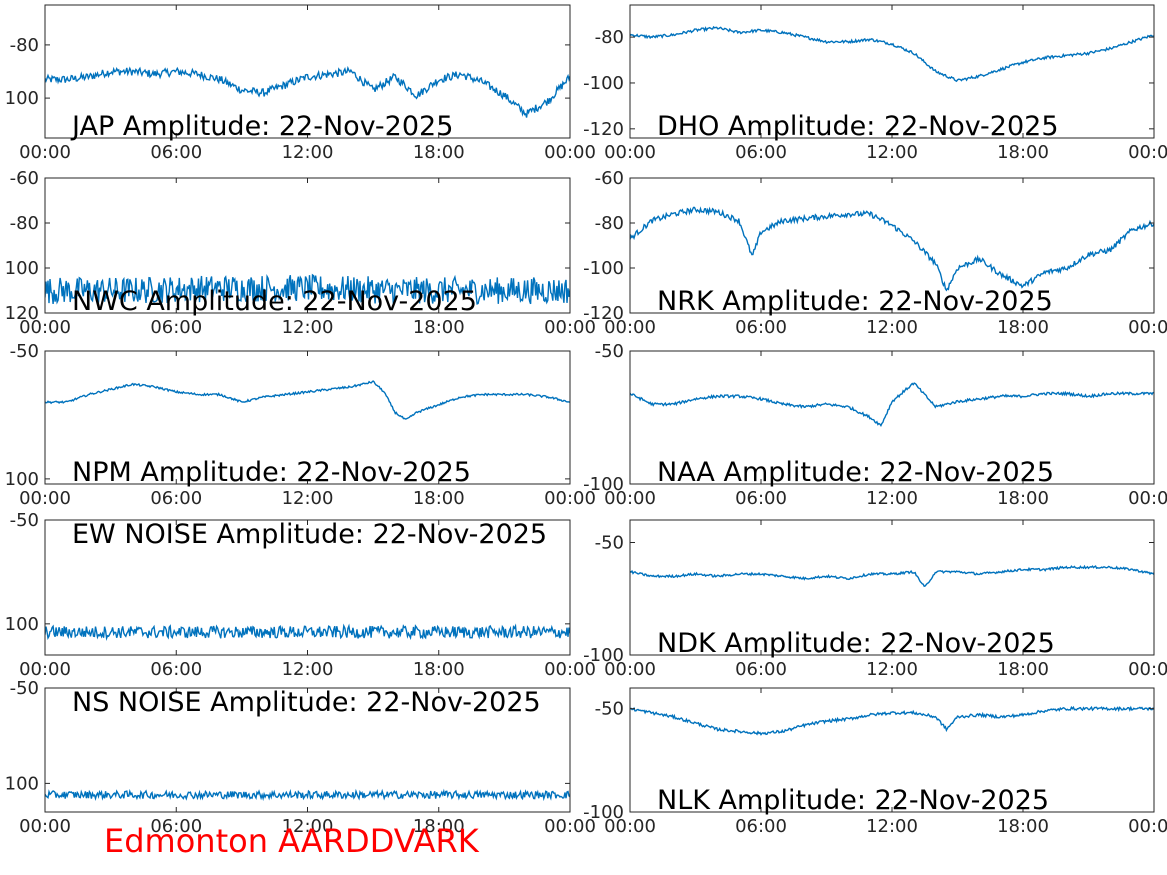 The width and height of the screenshot is (1167, 875). I want to click on chart-title: NDK Amplitude: 22-Nov-2025, so click(856, 643).